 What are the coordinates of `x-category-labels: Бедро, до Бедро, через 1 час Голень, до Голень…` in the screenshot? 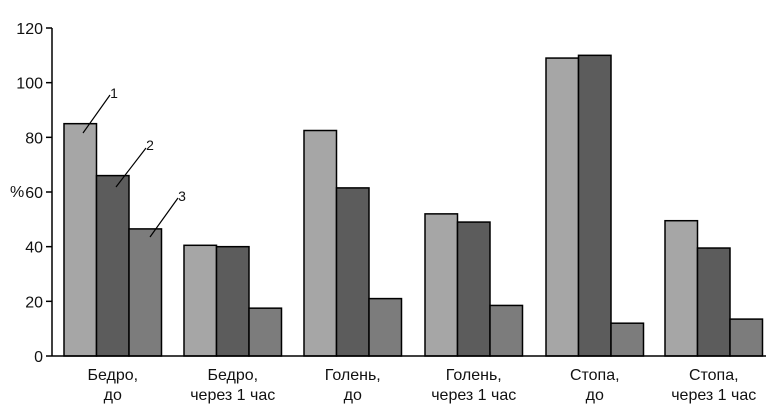 It's located at (421, 385).